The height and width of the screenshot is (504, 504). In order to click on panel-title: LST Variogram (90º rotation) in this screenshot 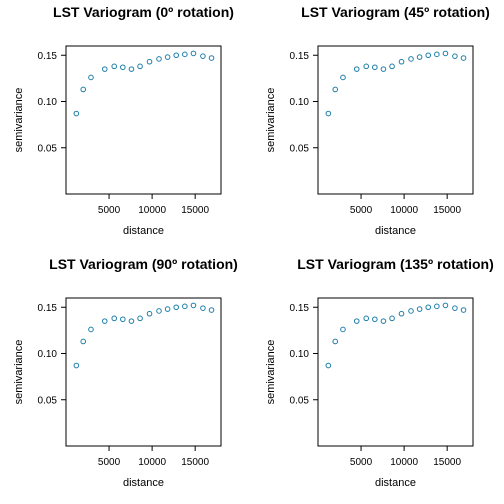, I will do `click(143, 264)`.